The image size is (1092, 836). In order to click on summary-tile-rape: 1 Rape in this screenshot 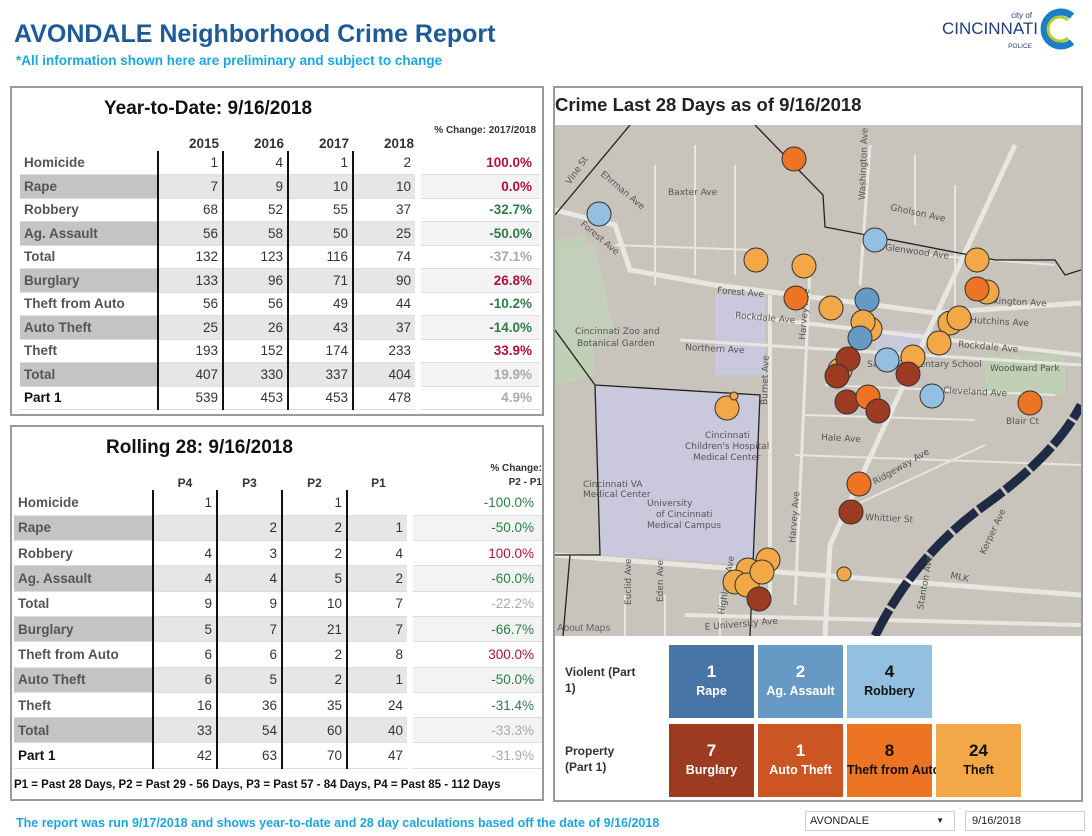, I will do `click(711, 681)`.